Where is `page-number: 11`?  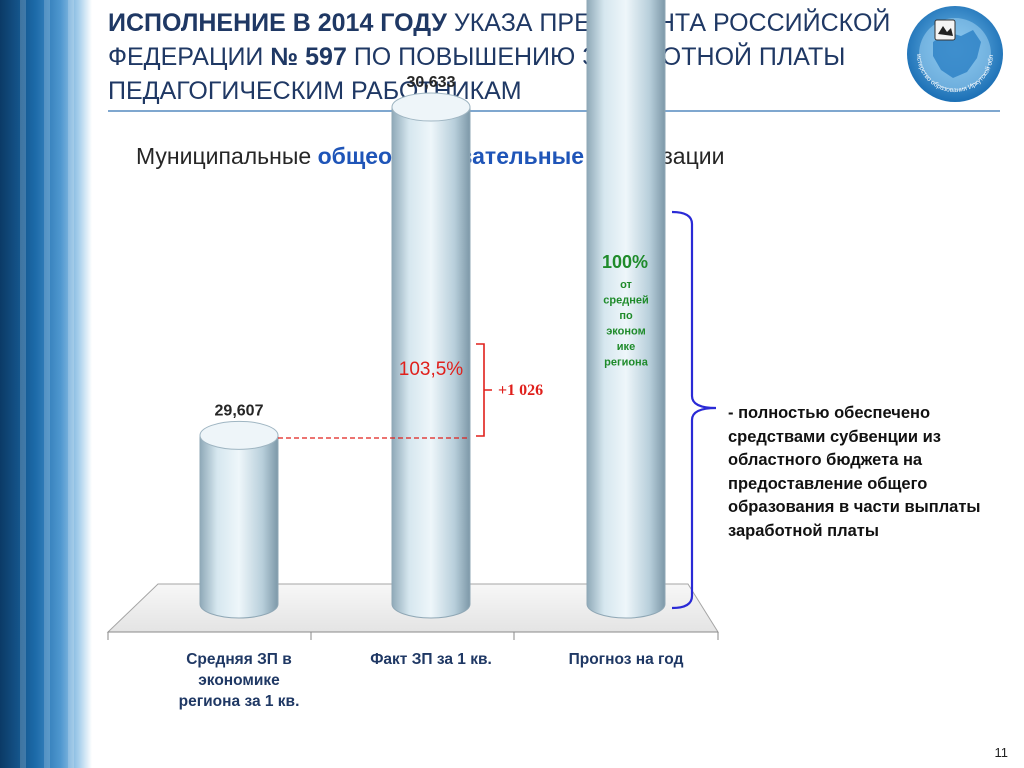
page-number: 11 is located at coordinates (1001, 752).